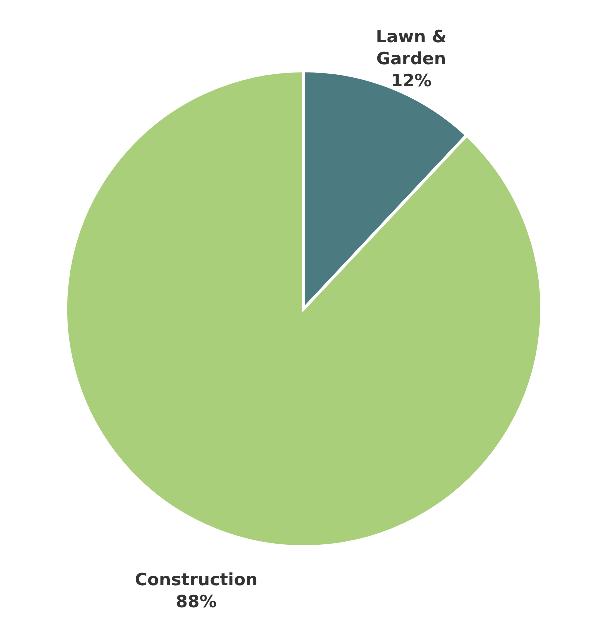 The height and width of the screenshot is (618, 608). What do you see at coordinates (412, 49) in the screenshot?
I see `slice-label: Lawn & Garden` at bounding box center [412, 49].